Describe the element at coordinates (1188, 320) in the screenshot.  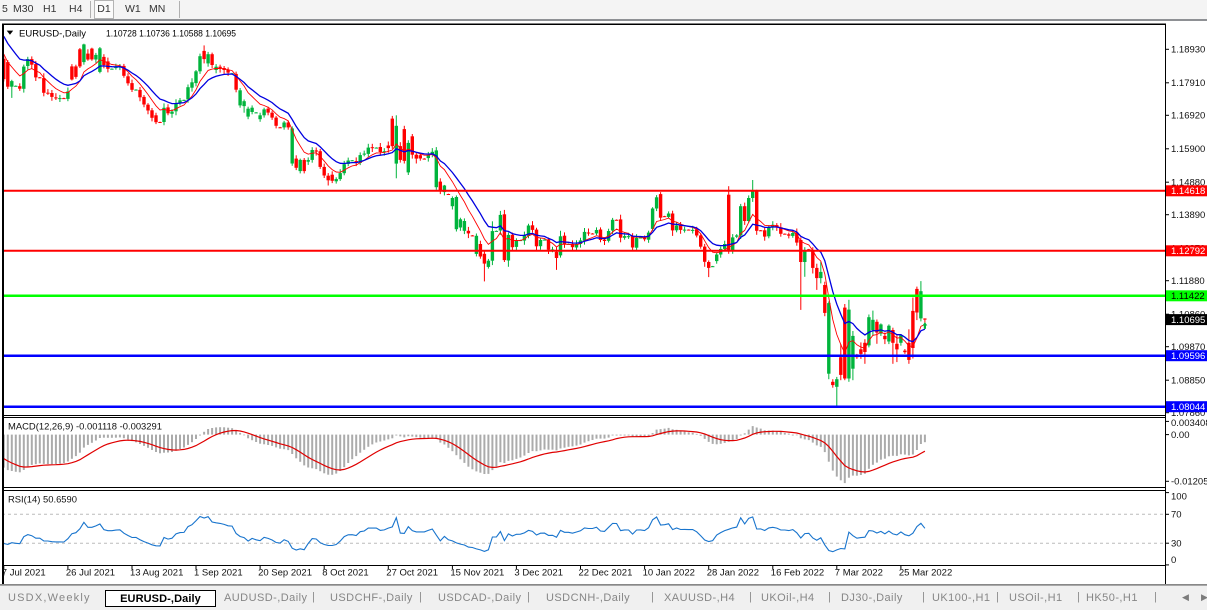
I see `svg-text: 1.10695` at that location.